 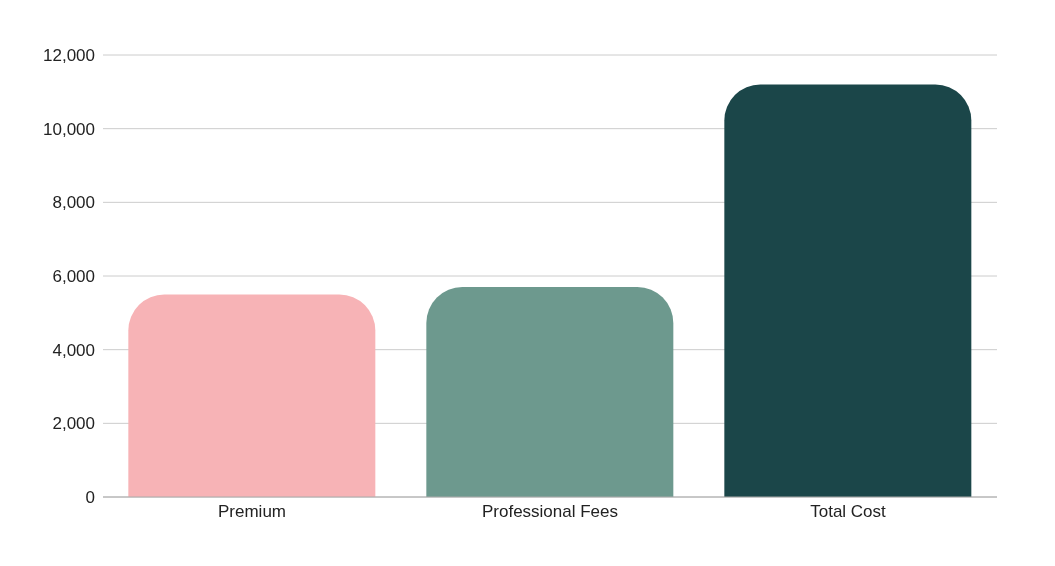 What do you see at coordinates (848, 512) in the screenshot?
I see `x-tick-label: Total Cost` at bounding box center [848, 512].